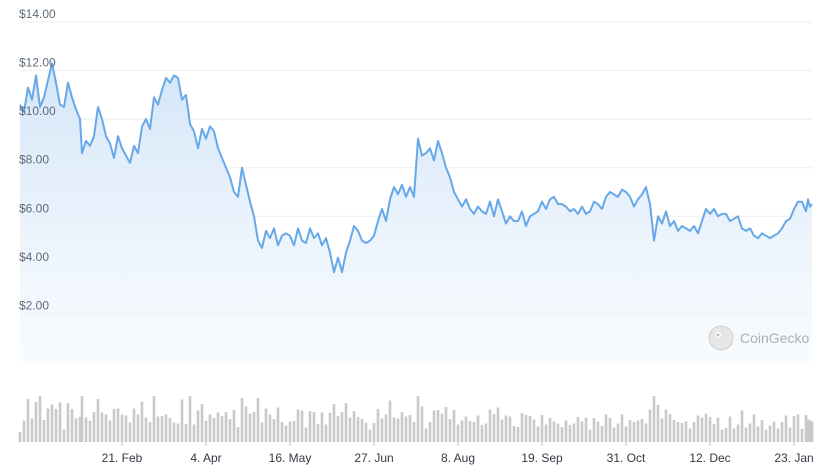 The width and height of the screenshot is (819, 470). Describe the element at coordinates (774, 338) in the screenshot. I see `watermark-text: CoinGecko` at that location.